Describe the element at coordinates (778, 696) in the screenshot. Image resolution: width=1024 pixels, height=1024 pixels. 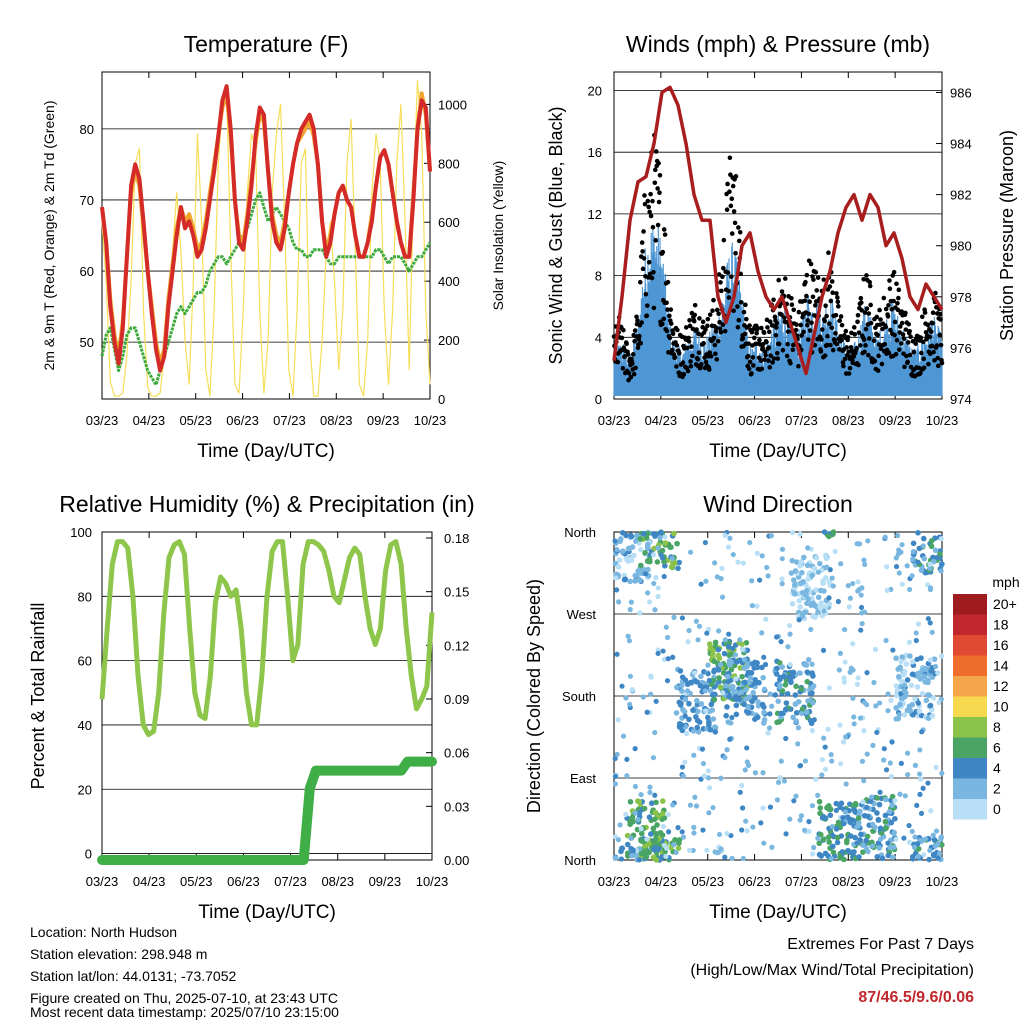
I see `wind_direction-points` at that location.